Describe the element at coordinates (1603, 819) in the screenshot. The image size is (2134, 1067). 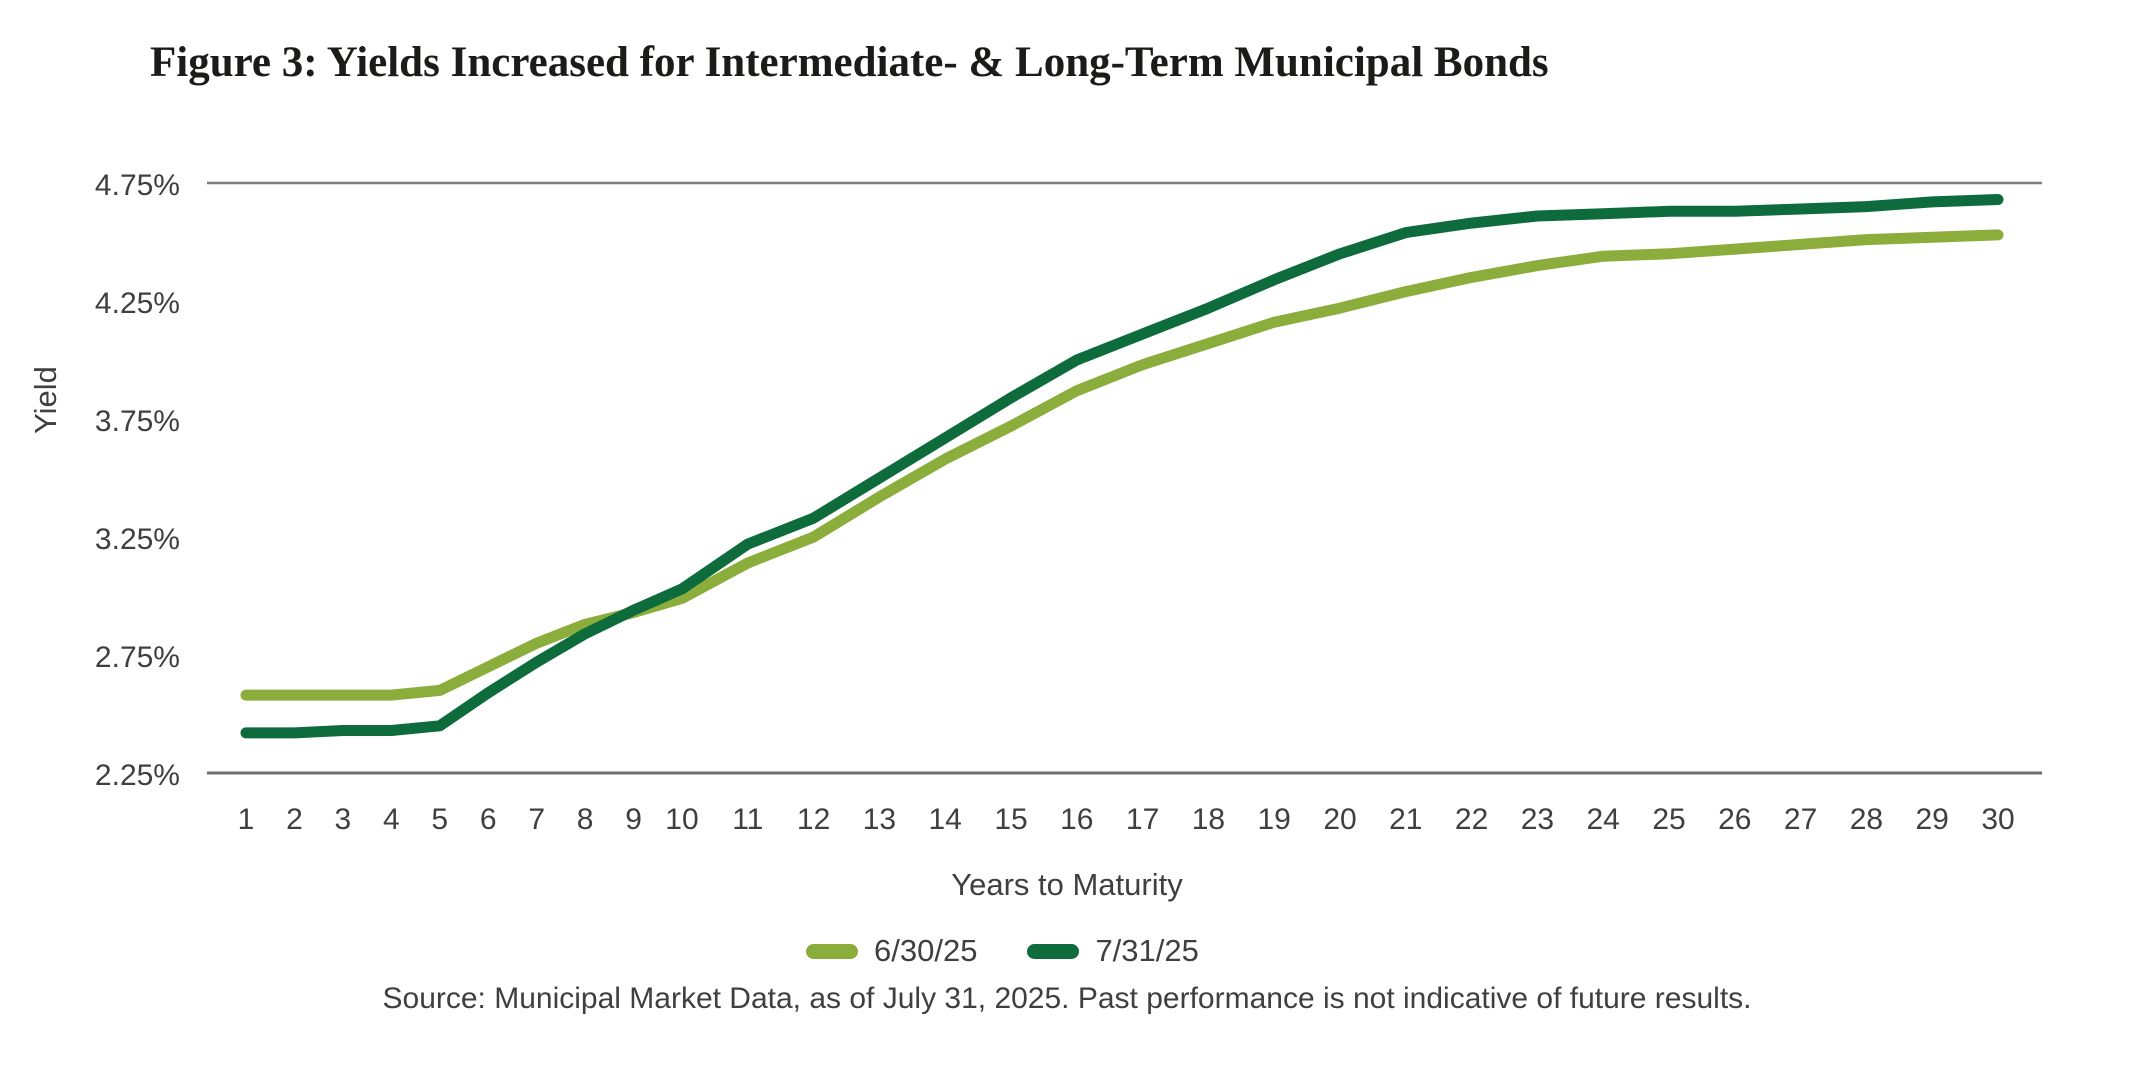
I see `x-tick-label: 24` at that location.